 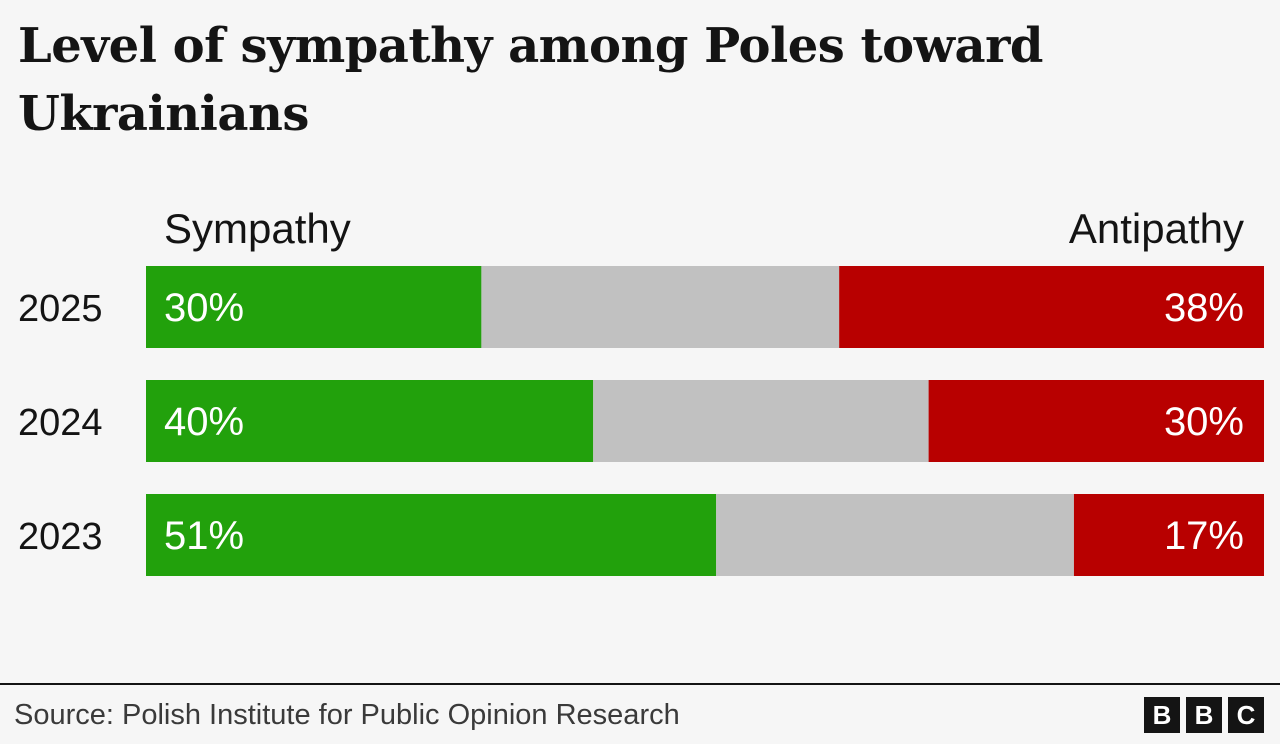 What do you see at coordinates (1162, 715) in the screenshot?
I see `logo-letter-b1: B` at bounding box center [1162, 715].